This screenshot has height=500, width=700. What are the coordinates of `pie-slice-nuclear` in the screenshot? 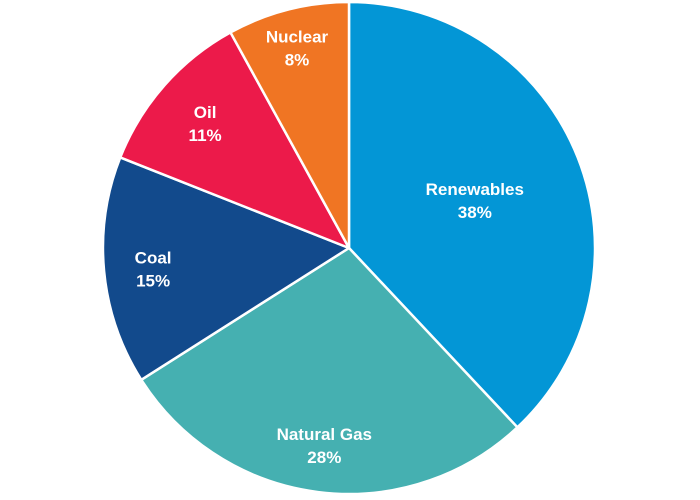 It's located at (290, 125).